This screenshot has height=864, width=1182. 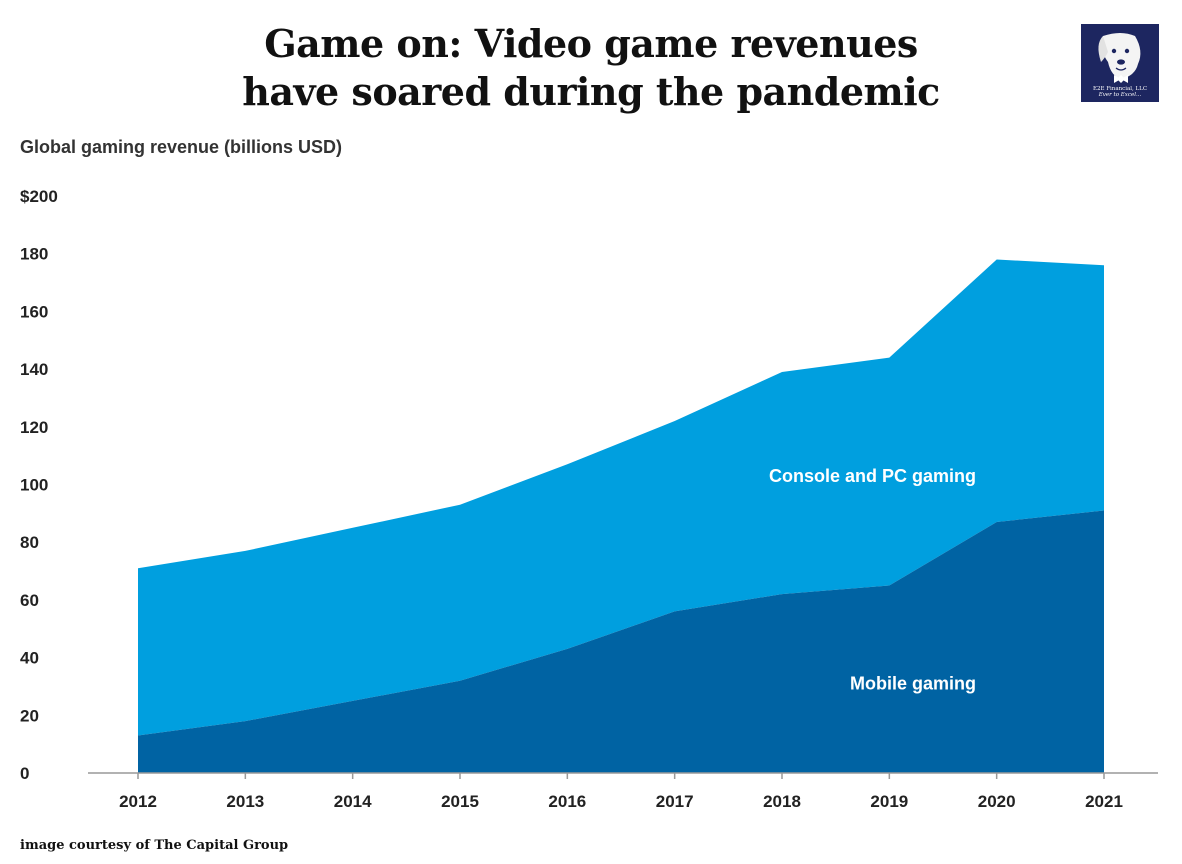 What do you see at coordinates (913, 684) in the screenshot?
I see `series-label-mobile: Mobile gaming` at bounding box center [913, 684].